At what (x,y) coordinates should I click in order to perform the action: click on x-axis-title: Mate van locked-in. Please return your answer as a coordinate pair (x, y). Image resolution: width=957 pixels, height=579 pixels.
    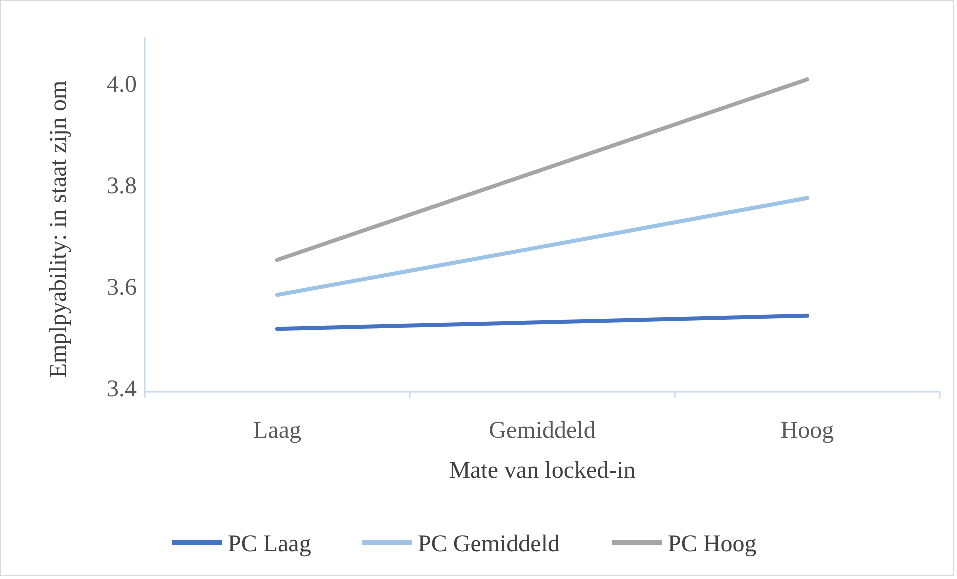
    Looking at the image, I should click on (542, 471).